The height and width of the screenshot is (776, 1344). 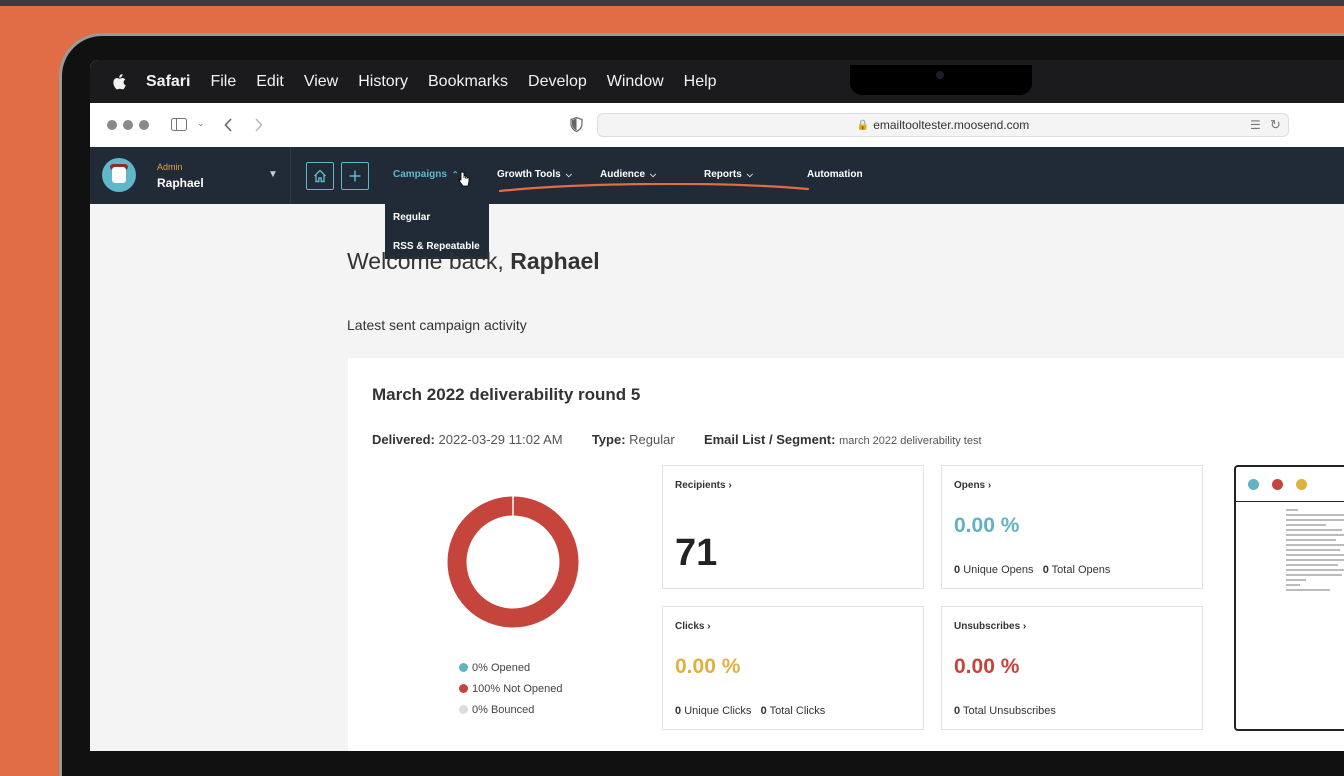 I want to click on nav-reports: Reports ⌵, so click(x=728, y=174).